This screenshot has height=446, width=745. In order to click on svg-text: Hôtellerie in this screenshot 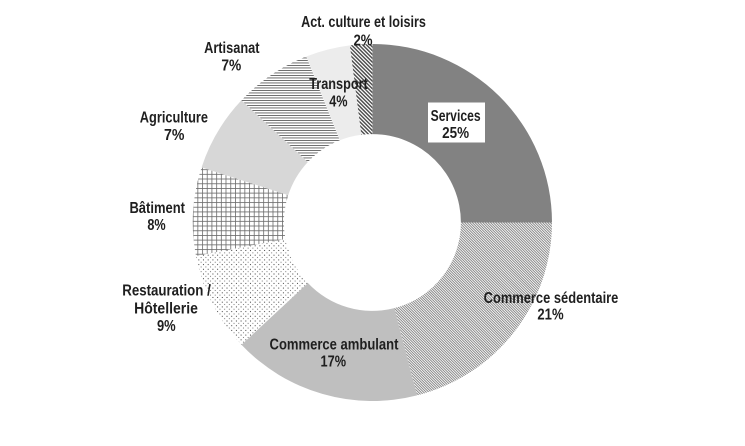, I will do `click(166, 308)`.